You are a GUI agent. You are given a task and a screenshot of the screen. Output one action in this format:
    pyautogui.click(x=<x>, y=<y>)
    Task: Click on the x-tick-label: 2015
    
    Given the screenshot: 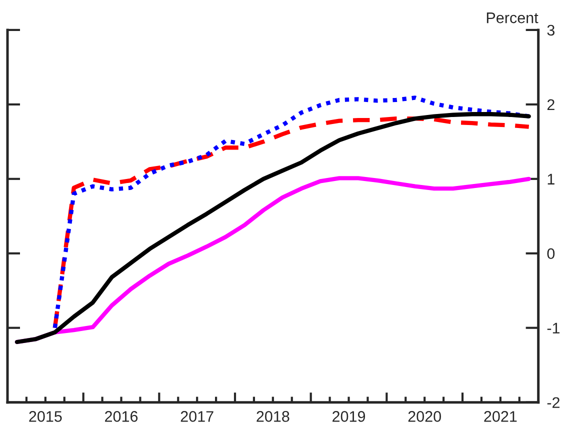 What is the action you would take?
    pyautogui.click(x=45, y=416)
    